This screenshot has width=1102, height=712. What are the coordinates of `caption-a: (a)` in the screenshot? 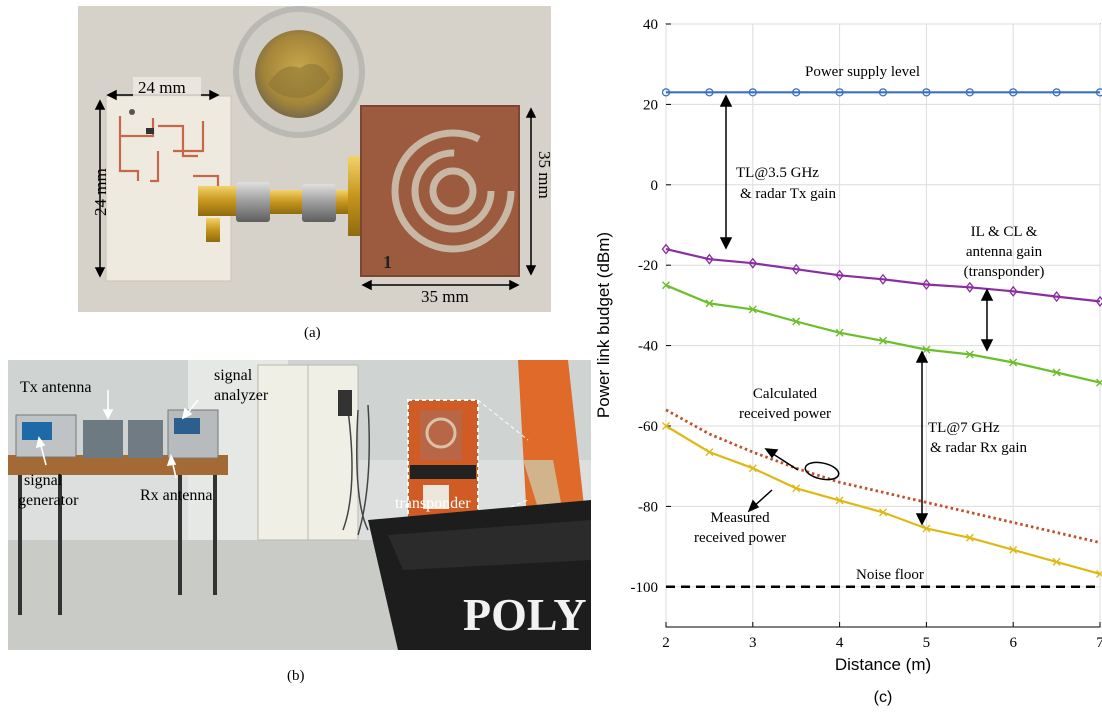 It's located at (312, 333).